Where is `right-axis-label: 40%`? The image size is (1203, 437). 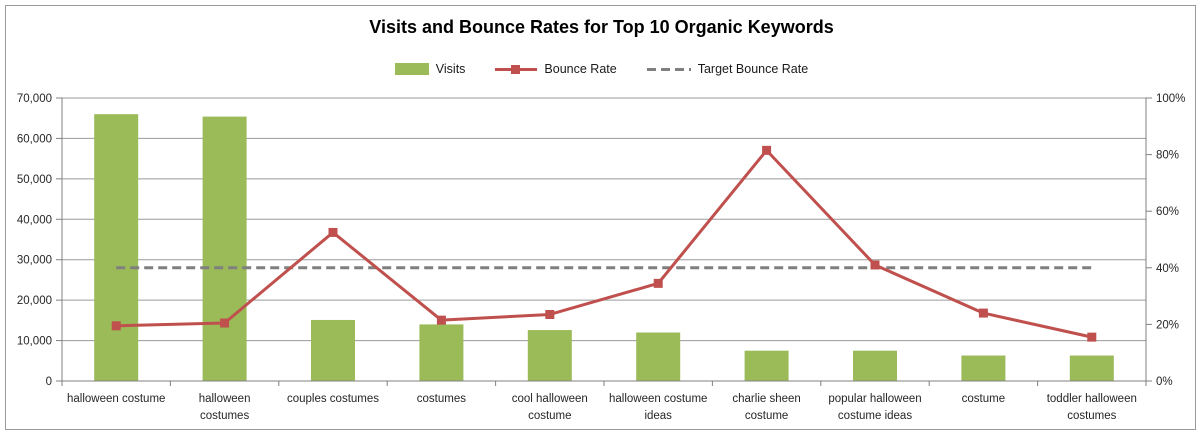
right-axis-label: 40% is located at coordinates (1167, 269).